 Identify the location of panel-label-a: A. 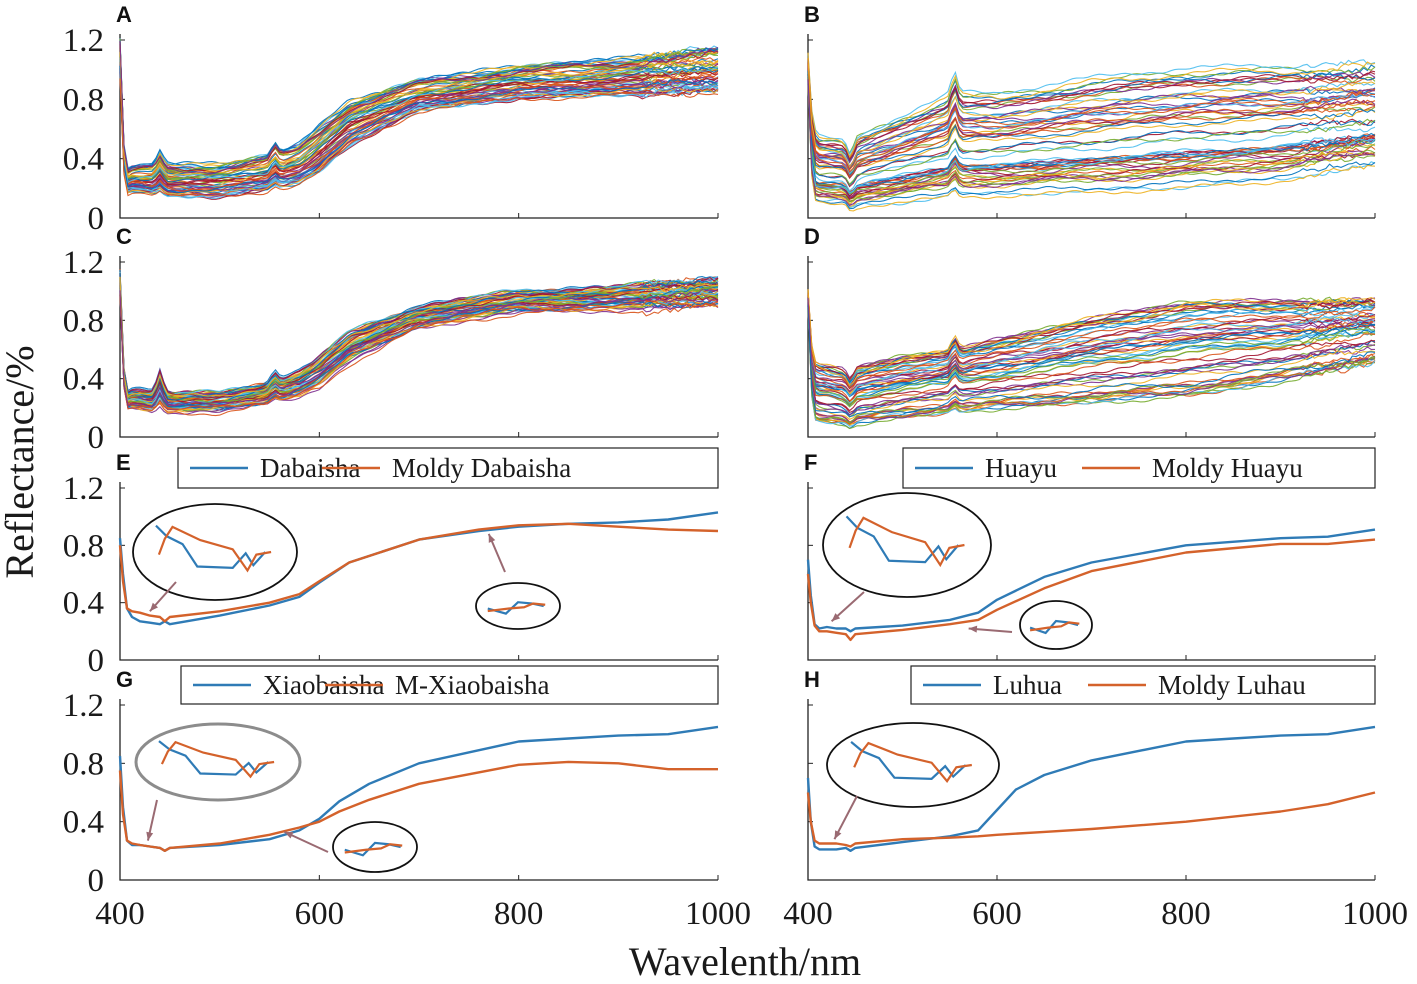
(124, 14).